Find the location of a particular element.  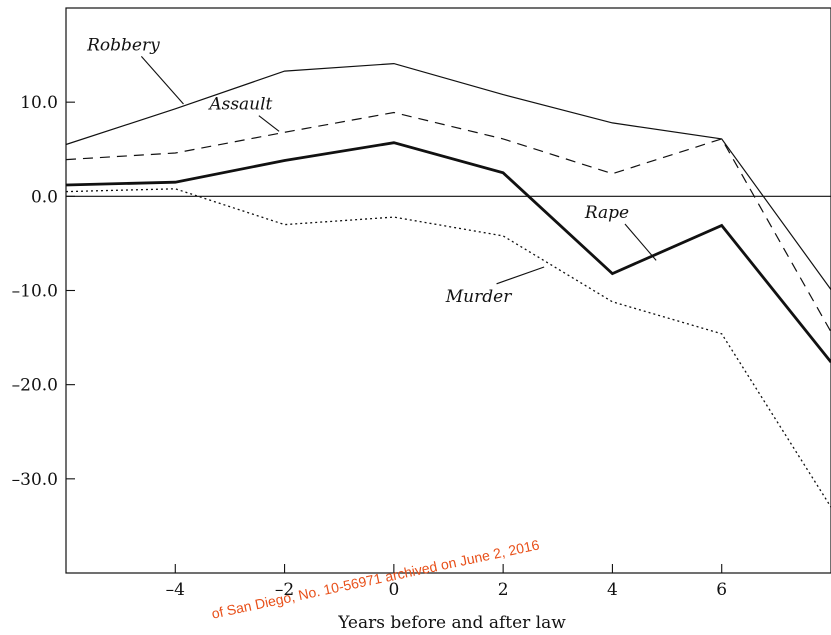

x-tick-label: 4 is located at coordinates (612, 590).